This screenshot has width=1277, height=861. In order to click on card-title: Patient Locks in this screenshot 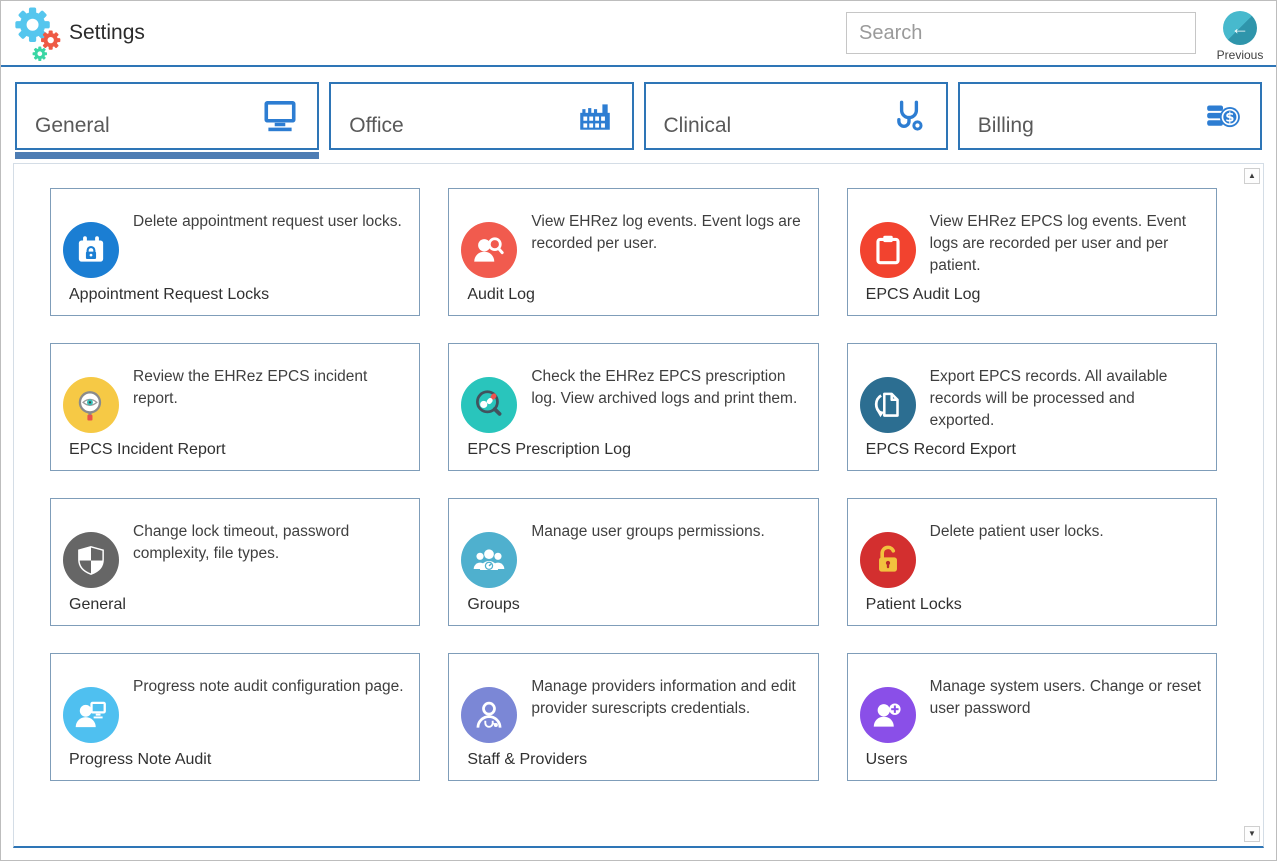, I will do `click(913, 604)`.